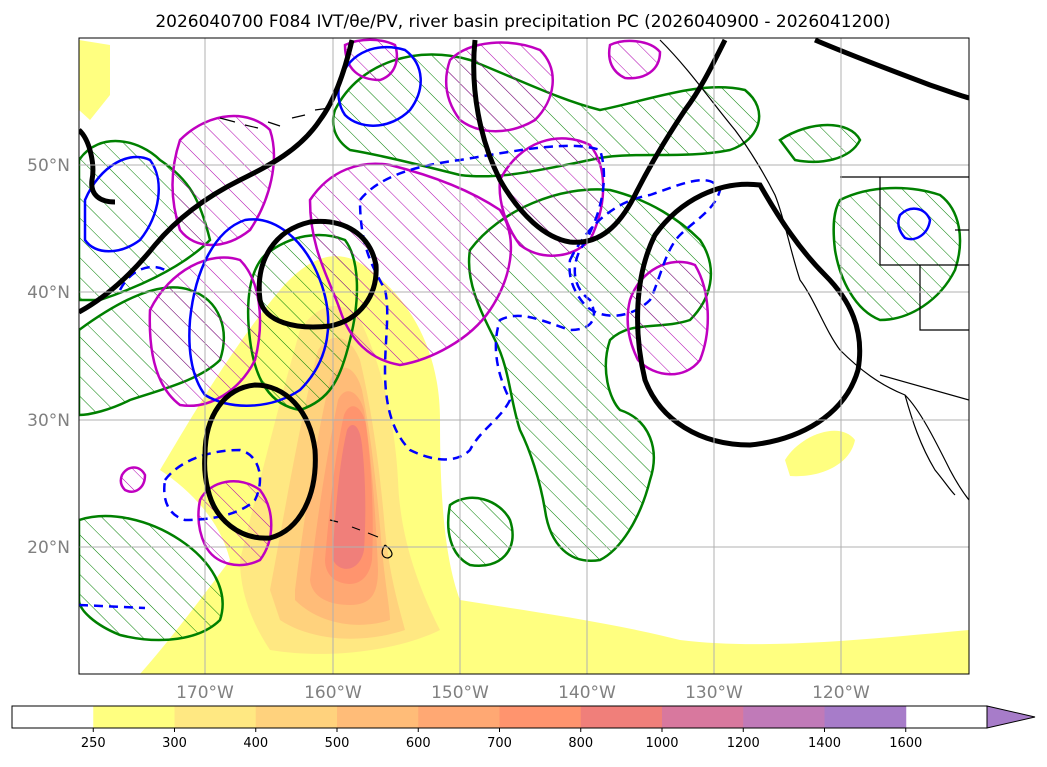 This screenshot has width=1047, height=767. I want to click on blue-solid-nw, so click(121, 204).